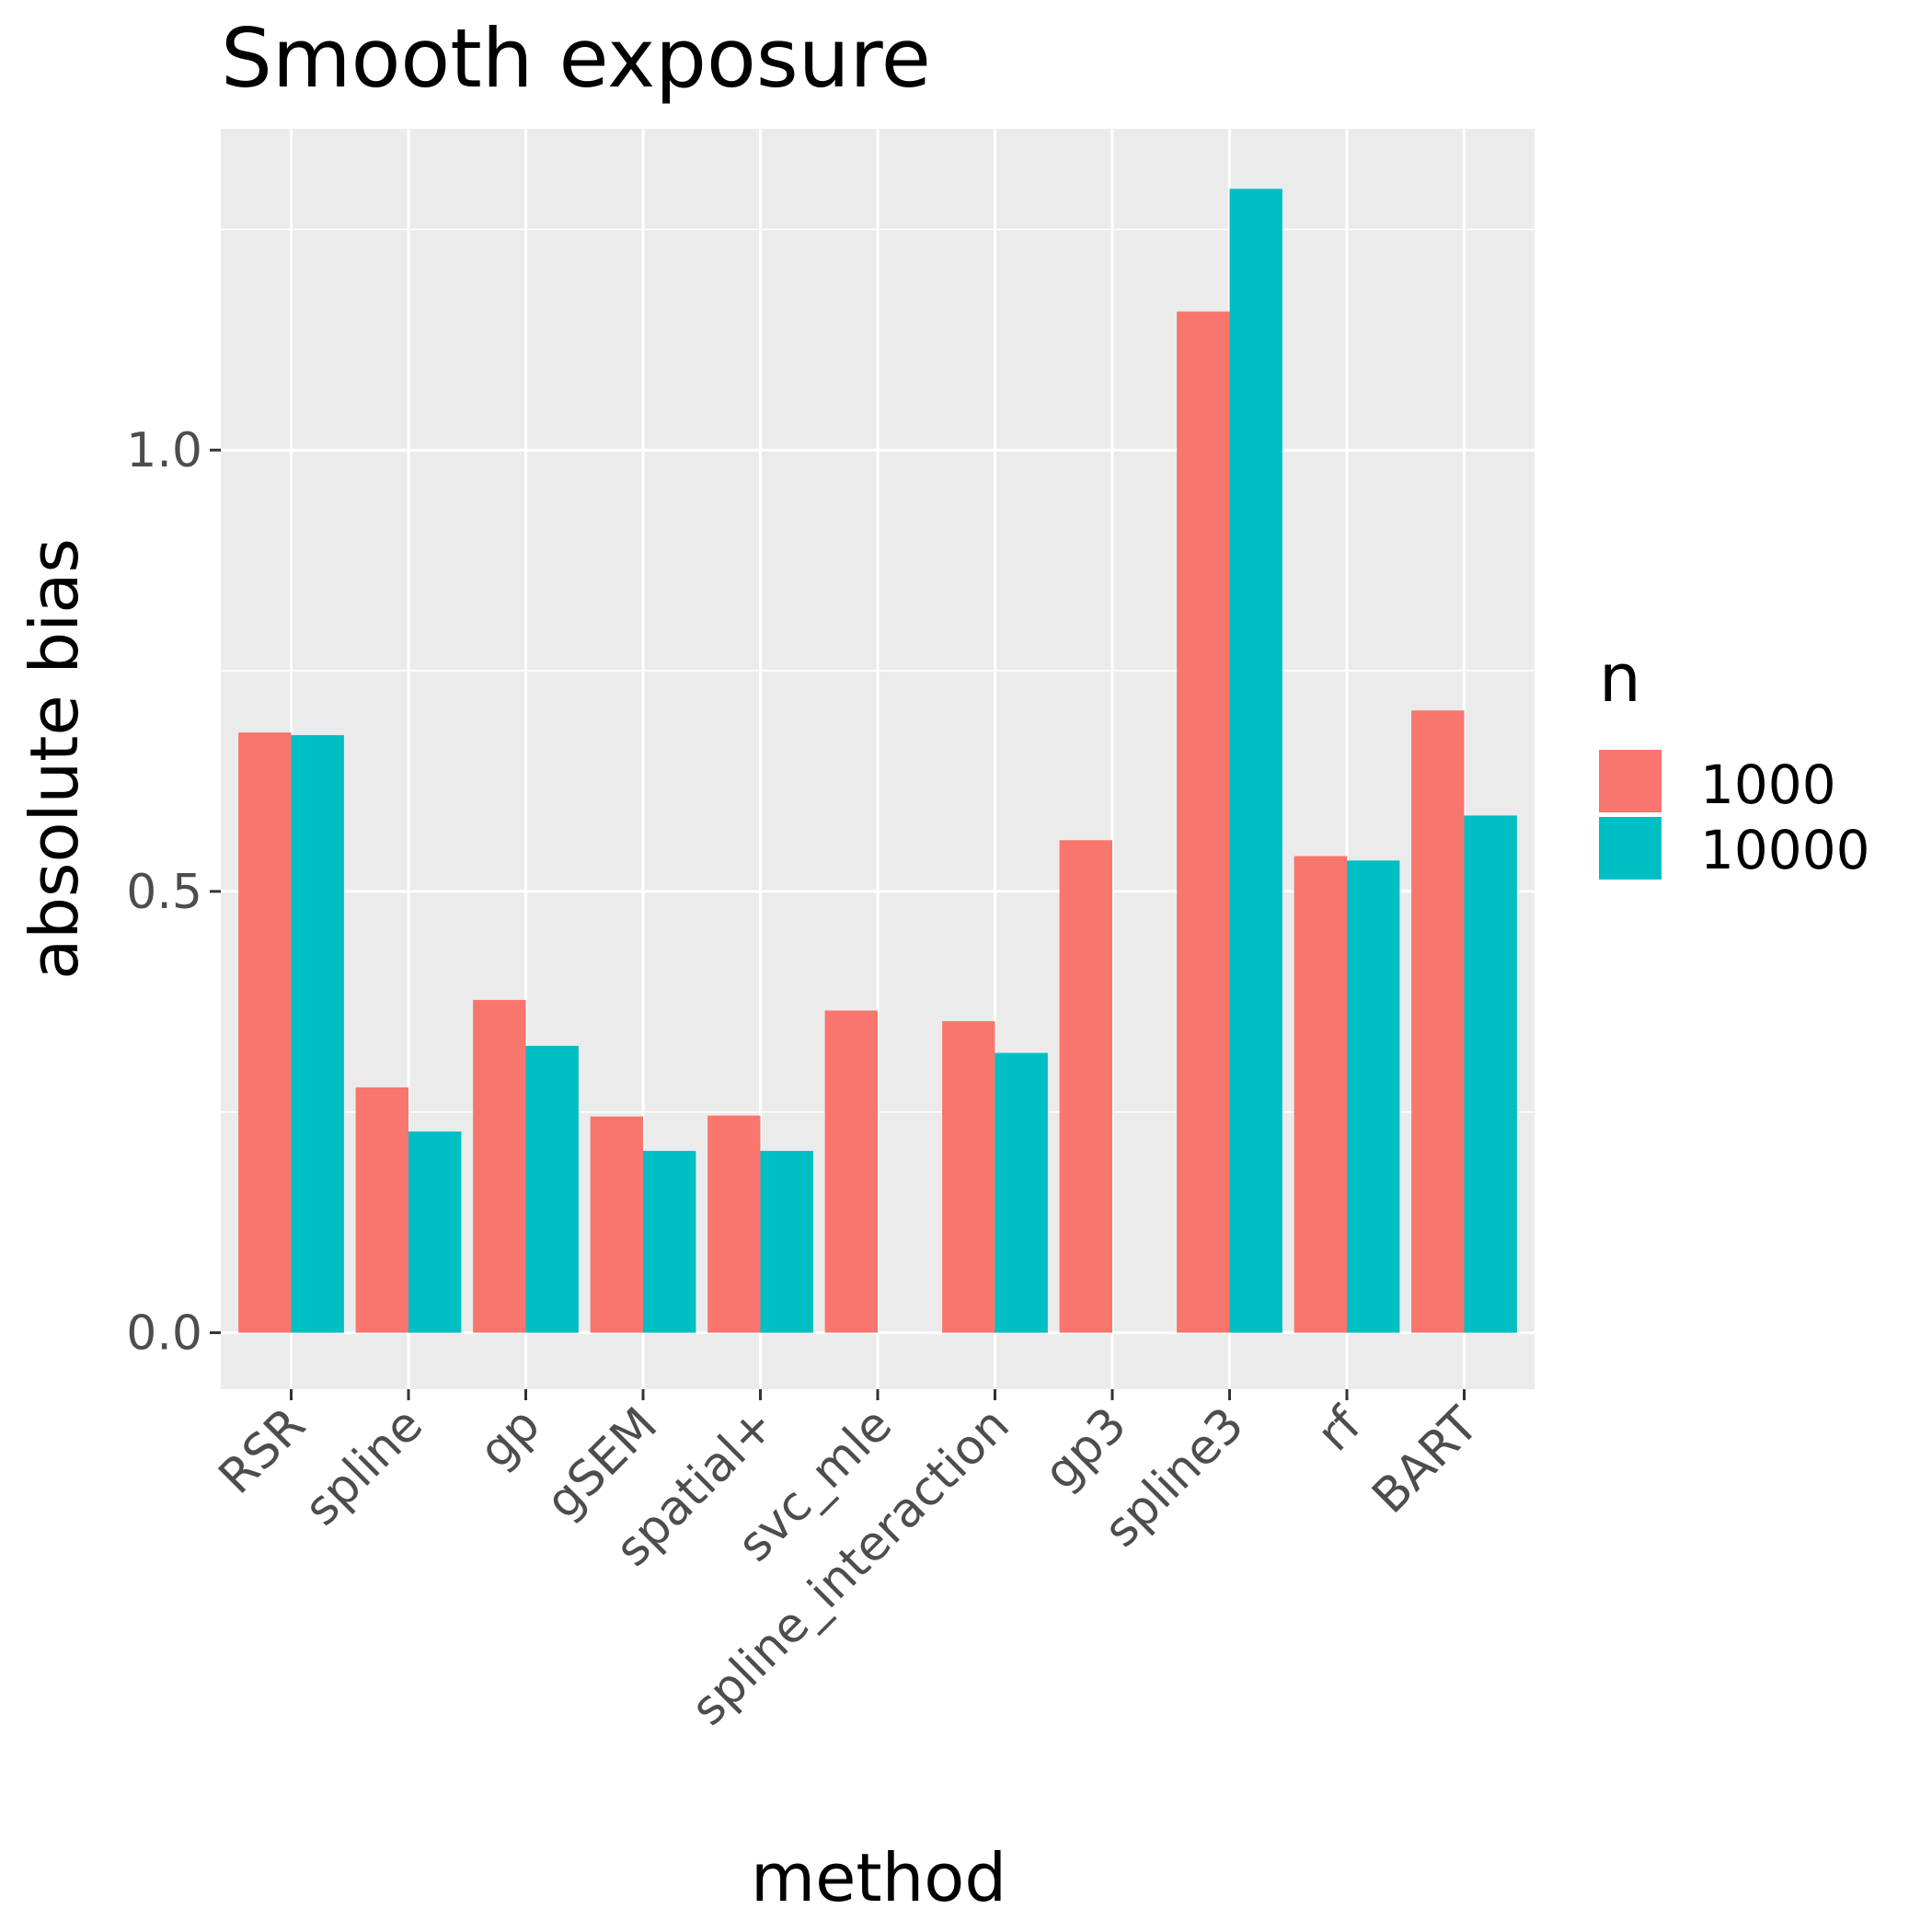 Image resolution: width=1932 pixels, height=1932 pixels. What do you see at coordinates (1426, 1460) in the screenshot?
I see `x-tick-label: BART` at bounding box center [1426, 1460].